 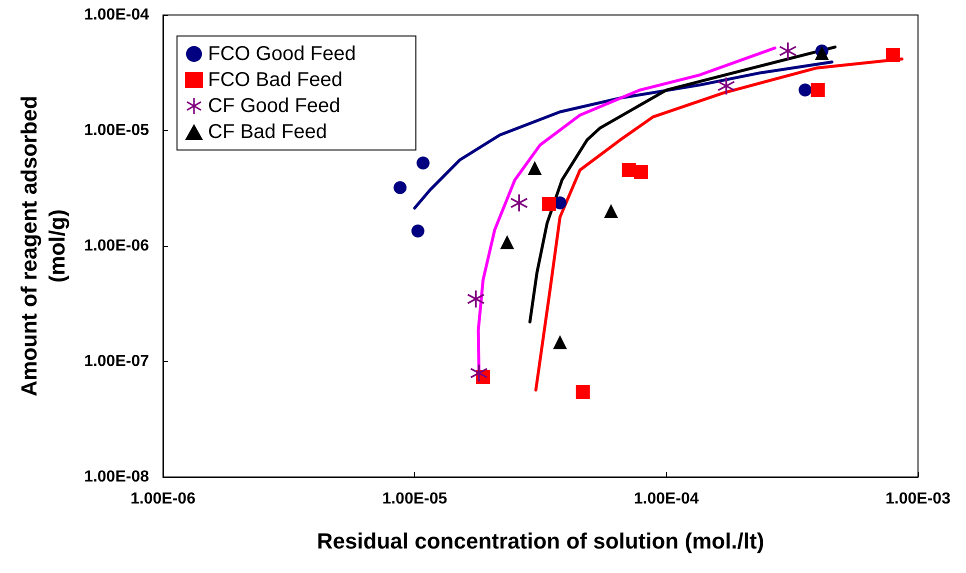 I want to click on legend-label: CF Good Feed, so click(x=274, y=106).